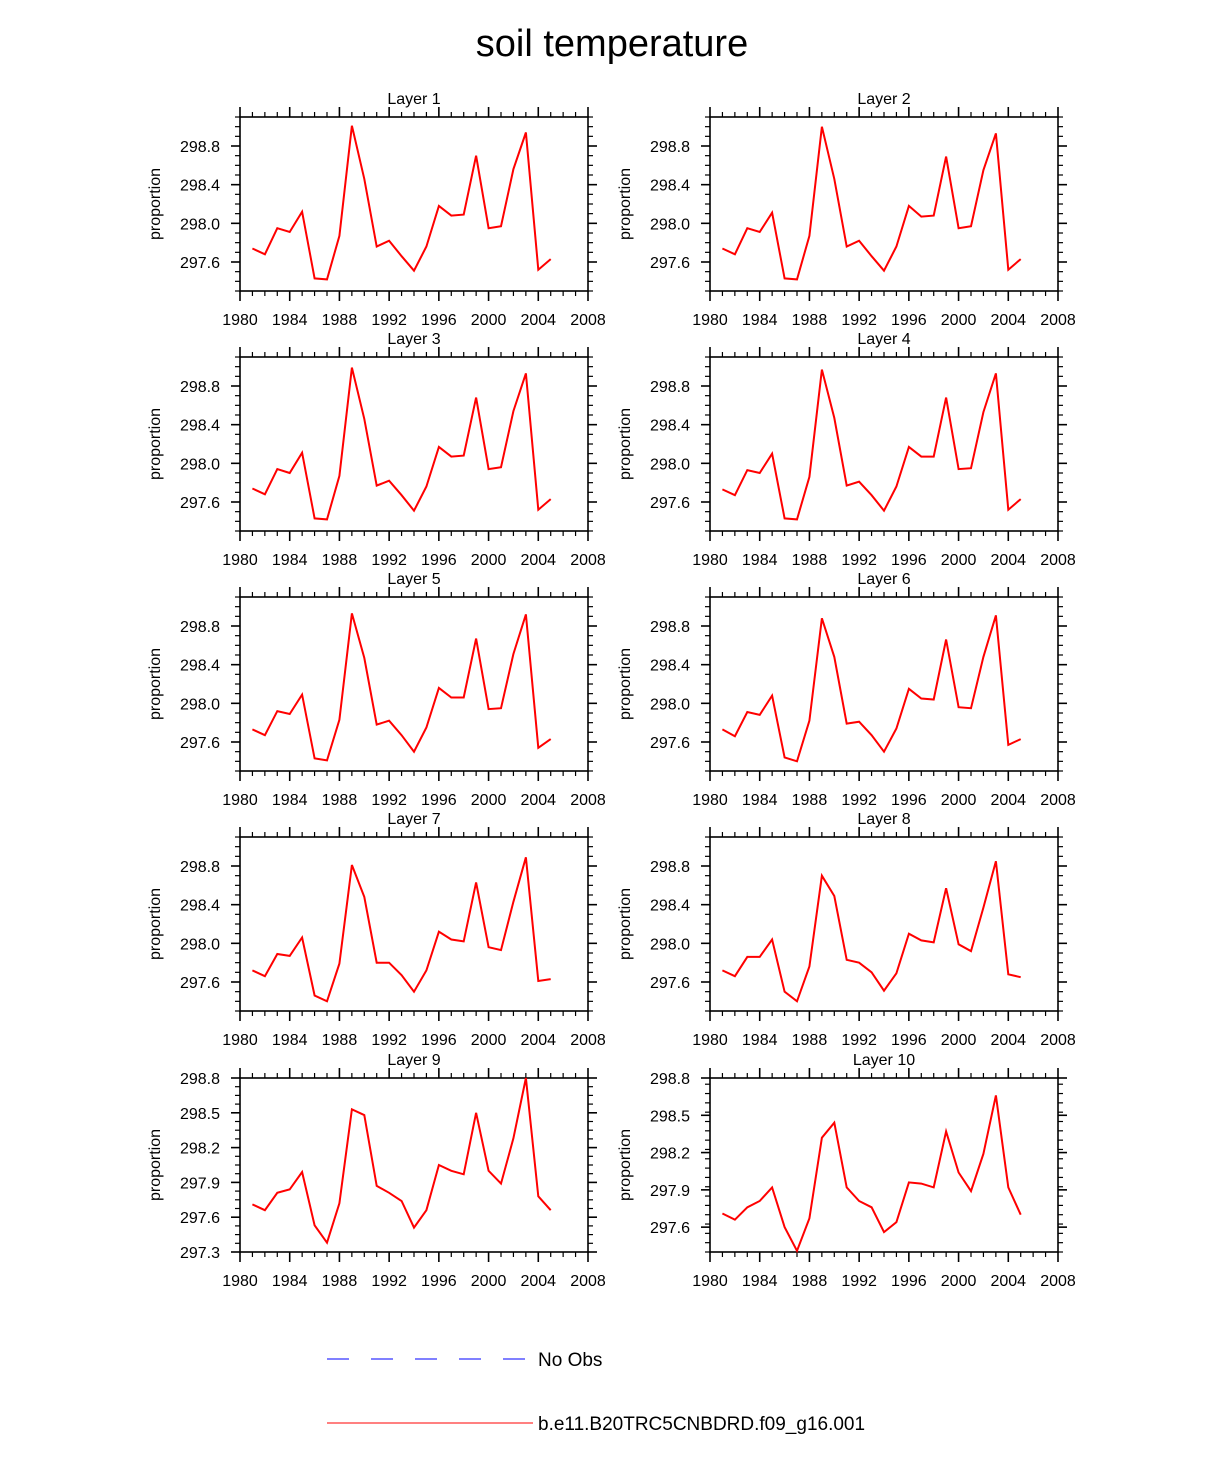 This screenshot has width=1224, height=1466. I want to click on legend-label-model: b.e11.B20TRC5CNBDRD.f09_g16.001, so click(701, 1424).